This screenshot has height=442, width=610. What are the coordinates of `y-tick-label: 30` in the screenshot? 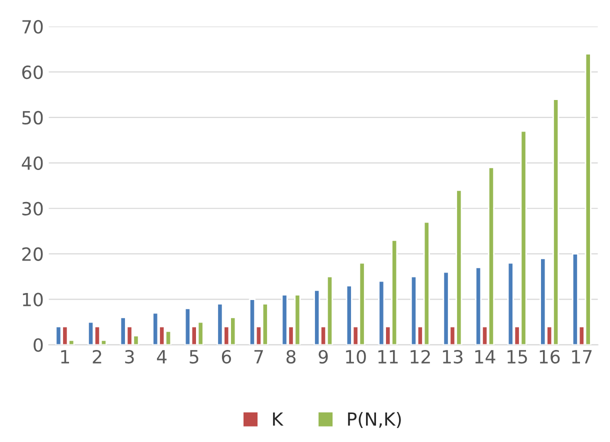 It's located at (32, 209).